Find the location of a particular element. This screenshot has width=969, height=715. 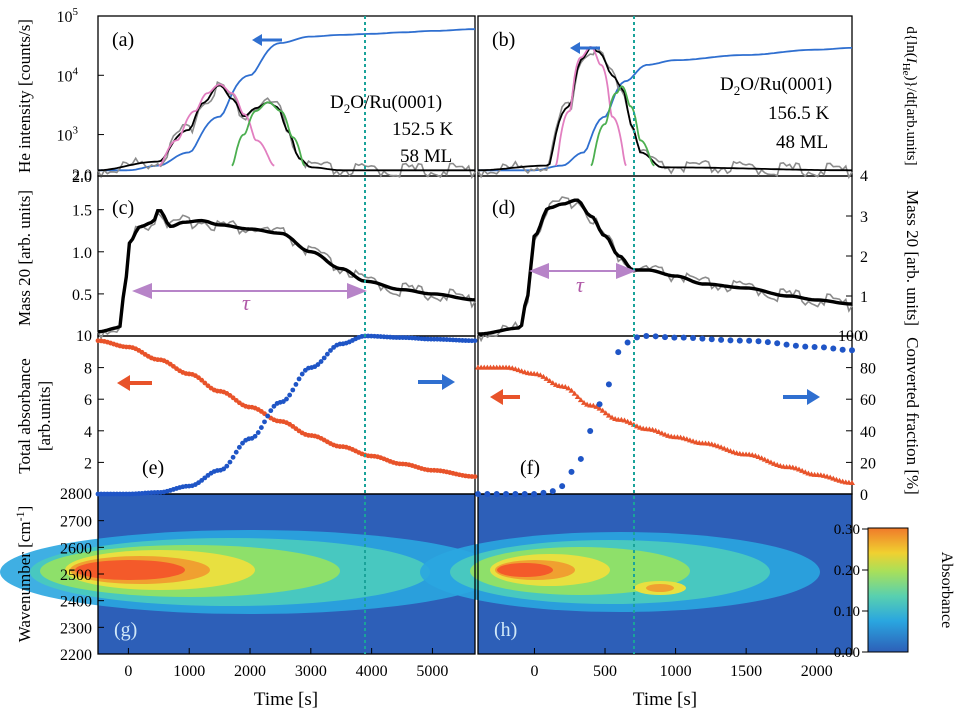

ylabel-e-line1: Total absorbance is located at coordinates (24, 415).